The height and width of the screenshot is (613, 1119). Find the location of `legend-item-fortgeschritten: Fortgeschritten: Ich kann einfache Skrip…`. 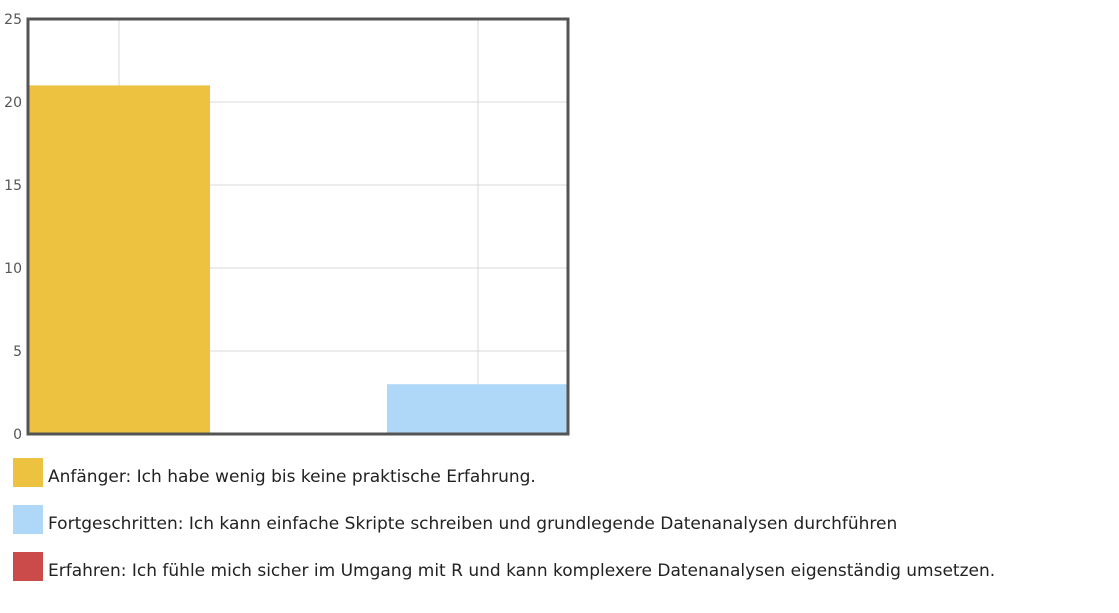

legend-item-fortgeschritten: Fortgeschritten: Ich kann einfache Skrip… is located at coordinates (504, 519).